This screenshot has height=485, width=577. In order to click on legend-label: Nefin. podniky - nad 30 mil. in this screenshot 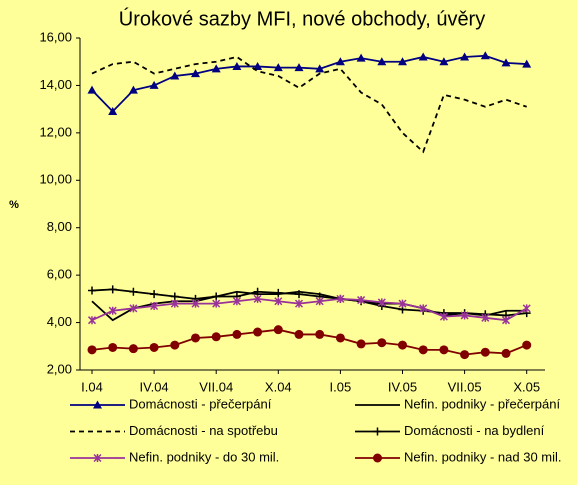, I will do `click(483, 456)`.